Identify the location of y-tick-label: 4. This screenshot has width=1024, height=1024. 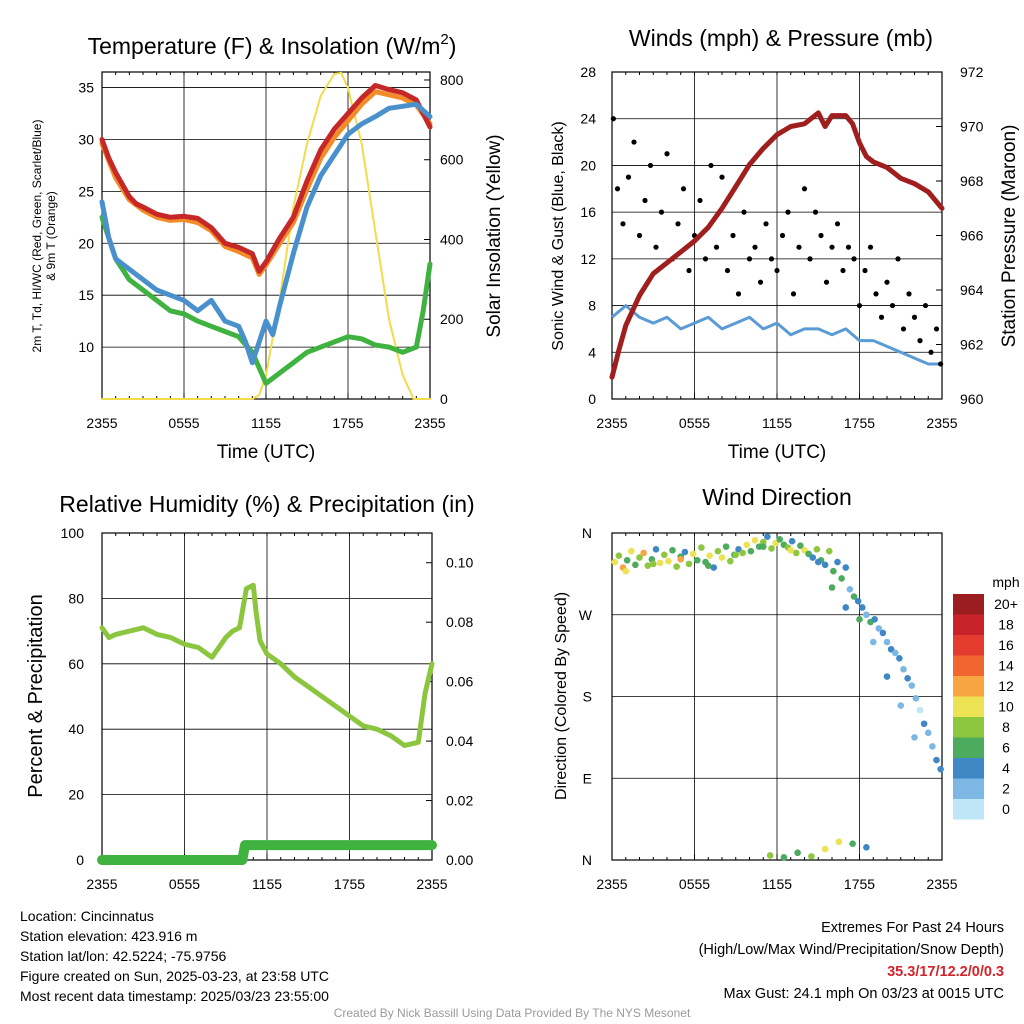
(592, 352).